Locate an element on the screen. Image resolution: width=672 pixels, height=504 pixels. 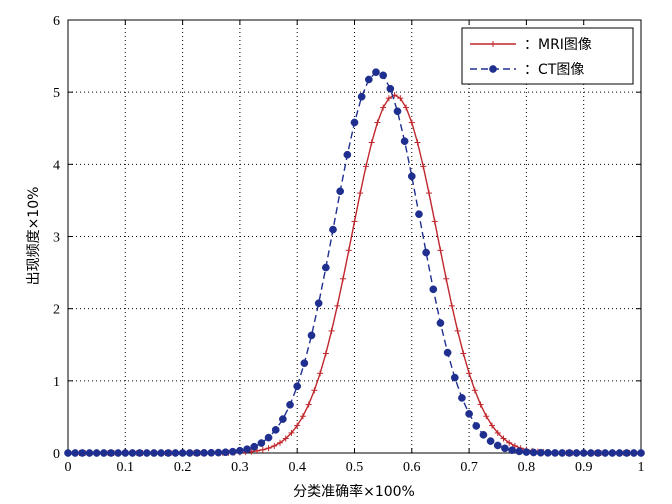
x-tick-label: 0.1 is located at coordinates (126, 467).